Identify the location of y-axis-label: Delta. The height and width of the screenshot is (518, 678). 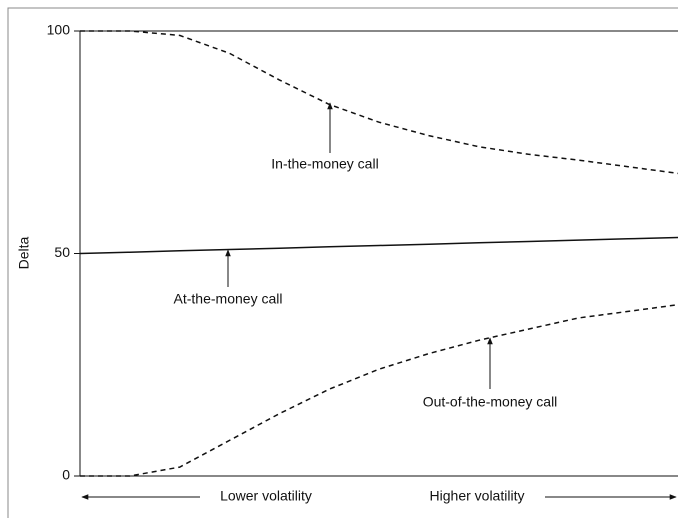
(24, 252).